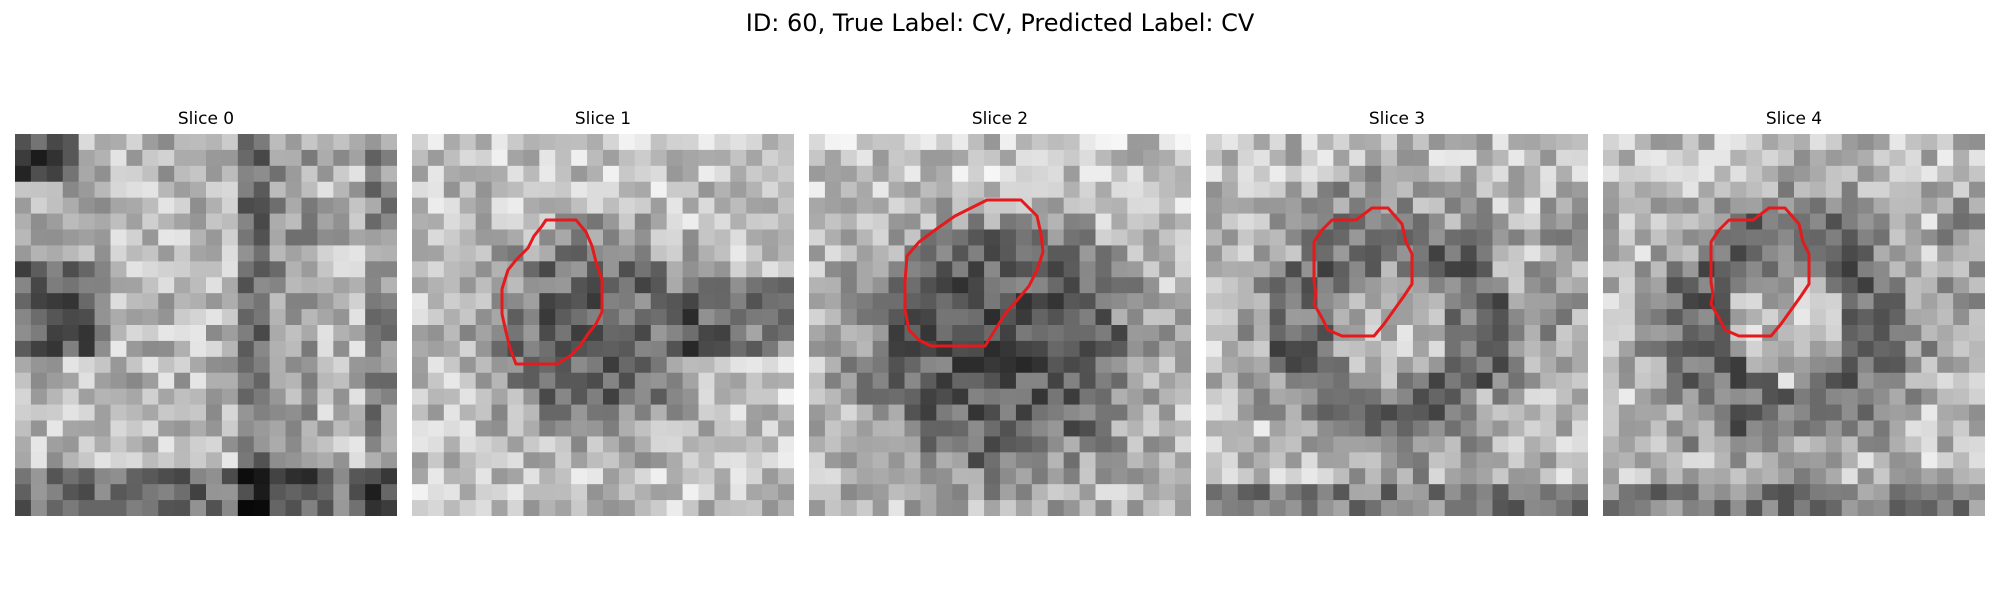 This screenshot has width=2000, height=600. Describe the element at coordinates (206, 119) in the screenshot. I see `slice-title-0: Slice 0` at that location.